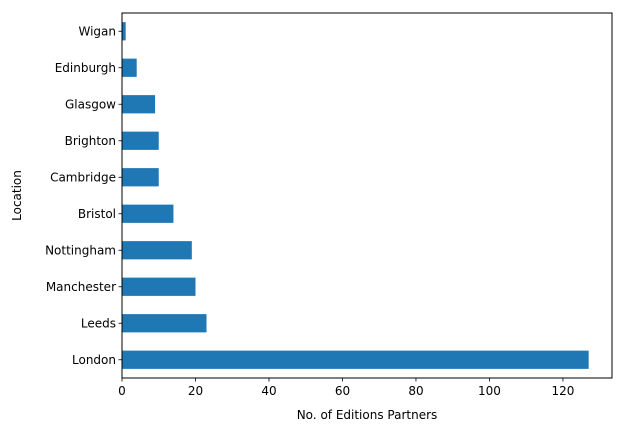  What do you see at coordinates (139, 104) in the screenshot?
I see `bar-glasgow` at bounding box center [139, 104].